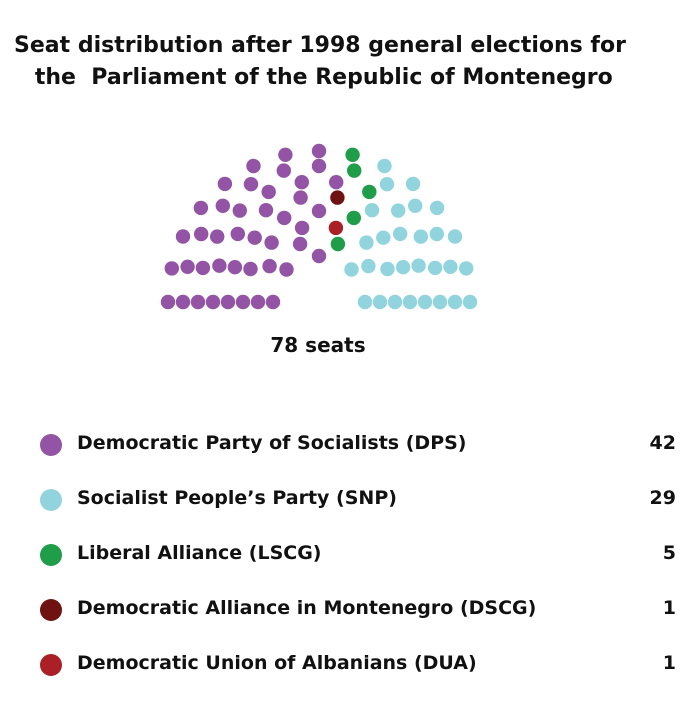 Image resolution: width=692 pixels, height=724 pixels. I want to click on legend-item: Democratic Party of Socialists (DPS) 42, so click(358, 452).